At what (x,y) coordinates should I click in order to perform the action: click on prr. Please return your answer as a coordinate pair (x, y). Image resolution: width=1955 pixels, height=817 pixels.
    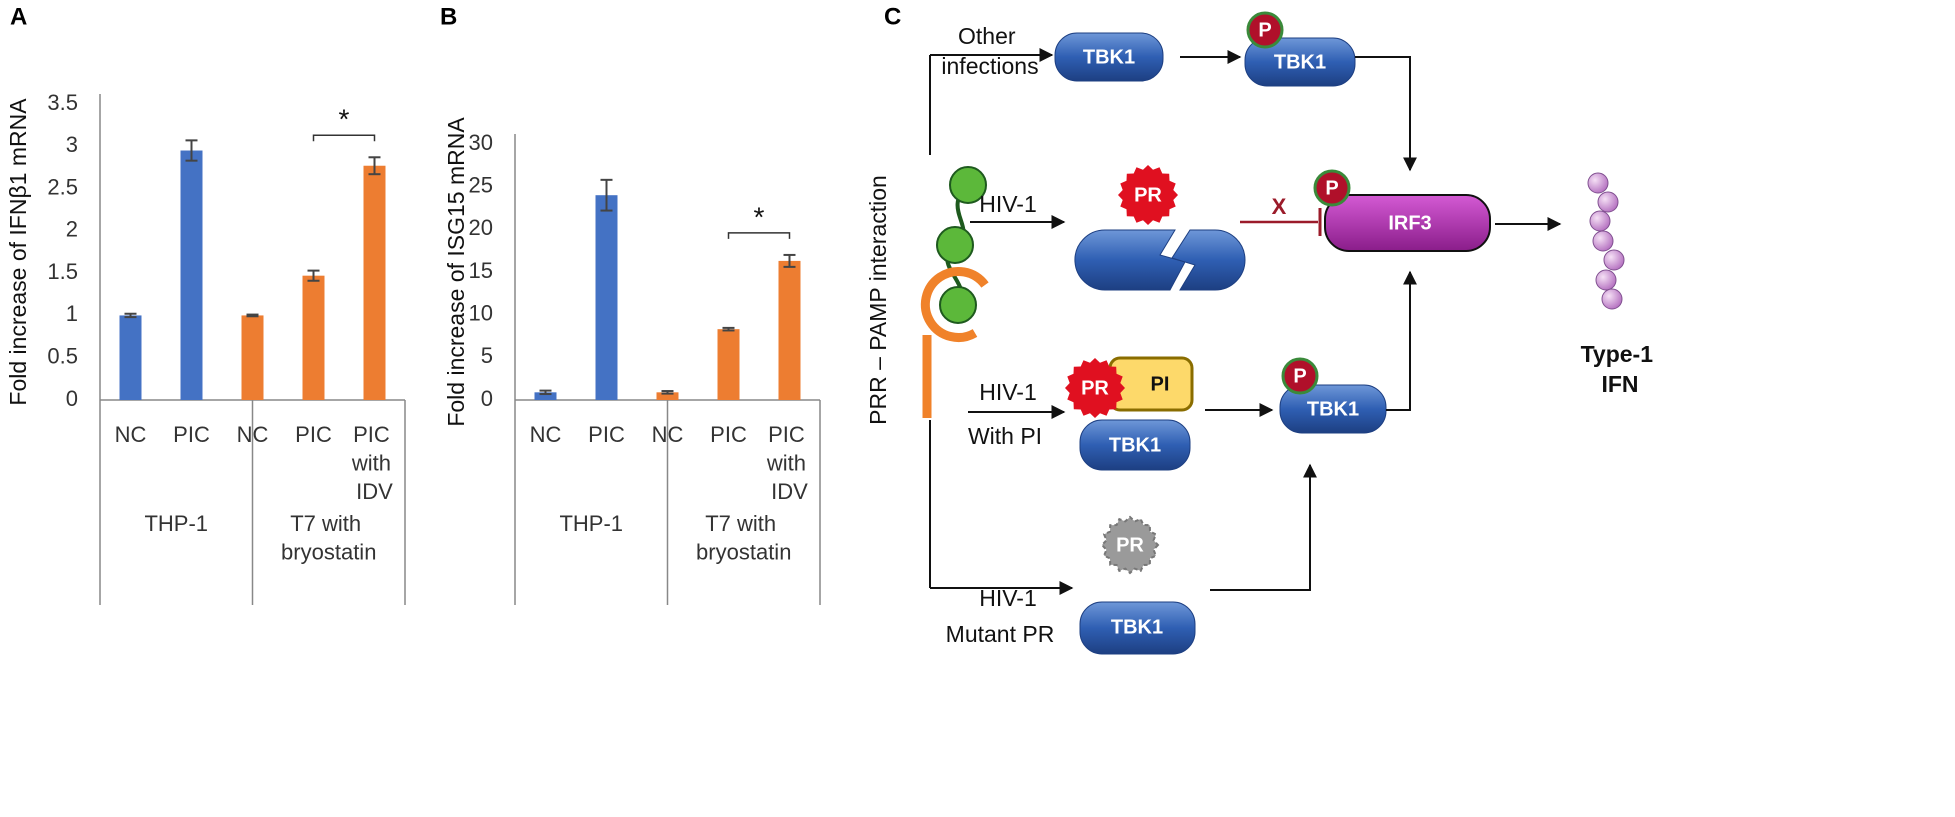
    Looking at the image, I should click on (954, 304).